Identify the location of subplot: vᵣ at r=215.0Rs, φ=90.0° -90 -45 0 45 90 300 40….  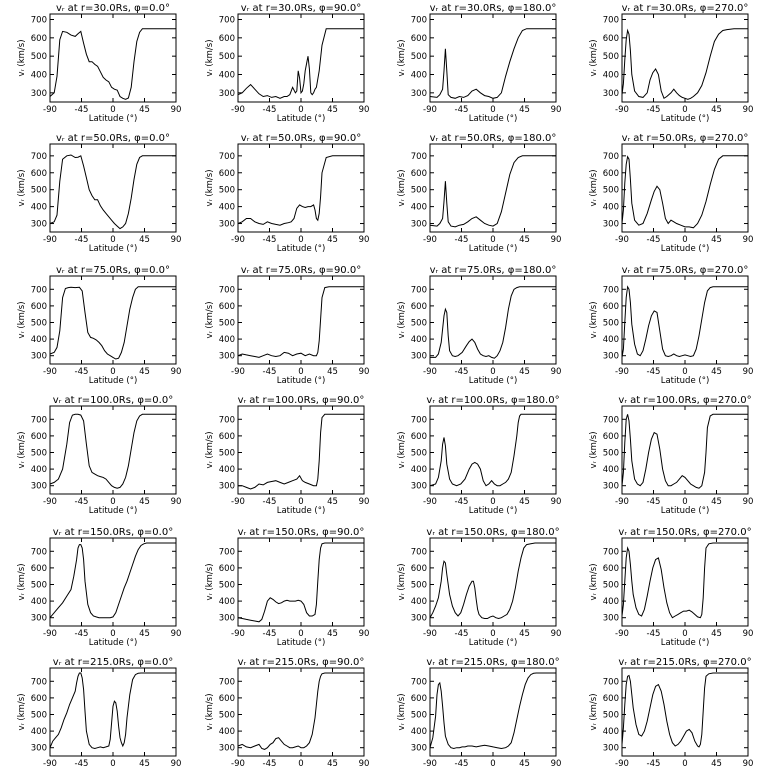
(287, 712).